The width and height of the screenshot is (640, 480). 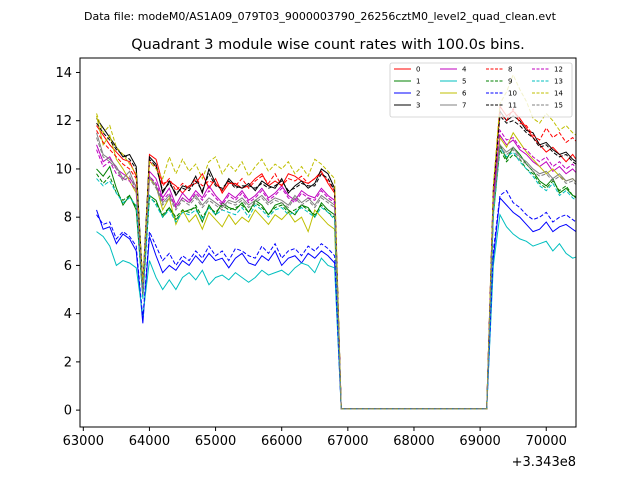 What do you see at coordinates (315, 438) in the screenshot?
I see `x-axis: 63000 64000 65000 66000 67000 68000 69000 70000` at bounding box center [315, 438].